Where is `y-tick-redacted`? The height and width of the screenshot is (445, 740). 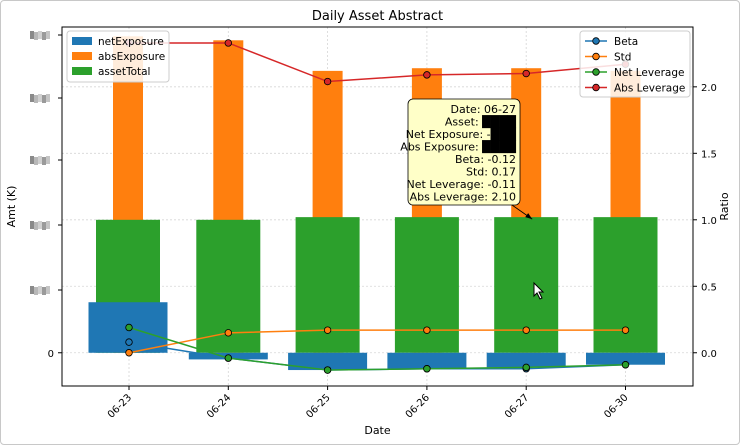
y-tick-redacted is located at coordinates (46, 163).